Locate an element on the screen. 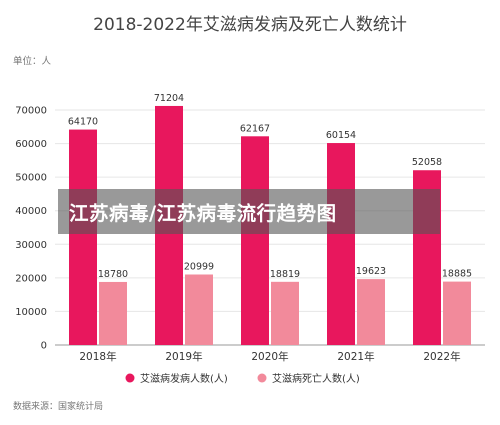 The height and width of the screenshot is (425, 500). watermark-banner: 江苏病毒/江苏病毒流行趋势图 is located at coordinates (249, 211).